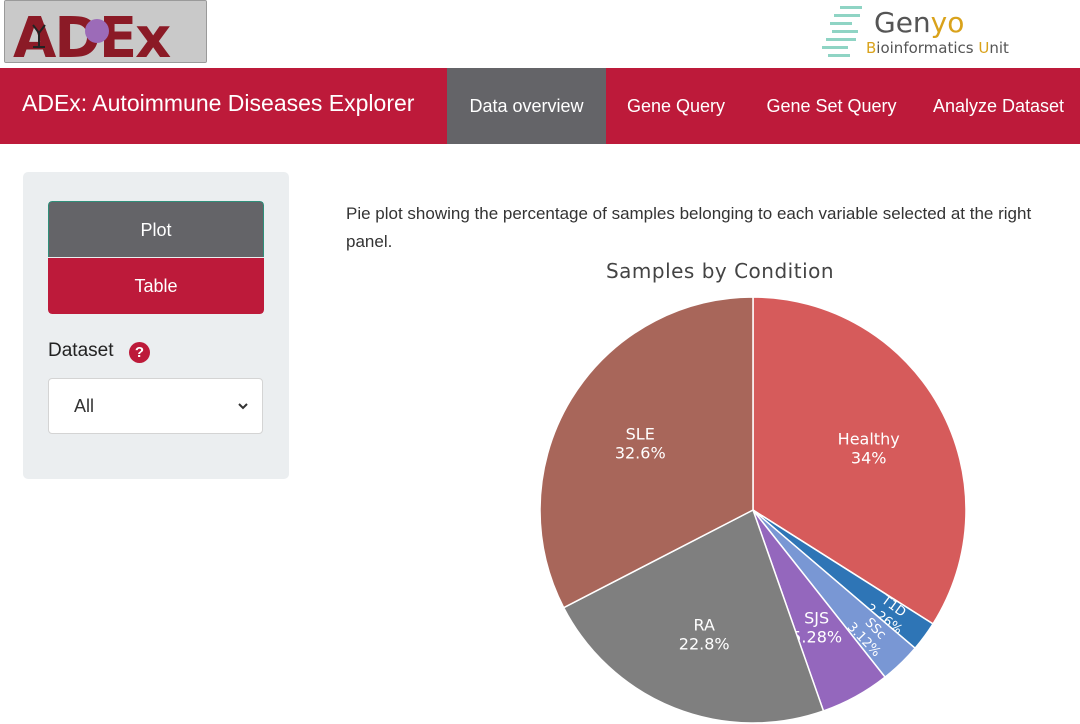 The height and width of the screenshot is (724, 1080). Describe the element at coordinates (540, 34) in the screenshot. I see `logo-strip: ADEx Genyo Bioinformatics Unit` at that location.